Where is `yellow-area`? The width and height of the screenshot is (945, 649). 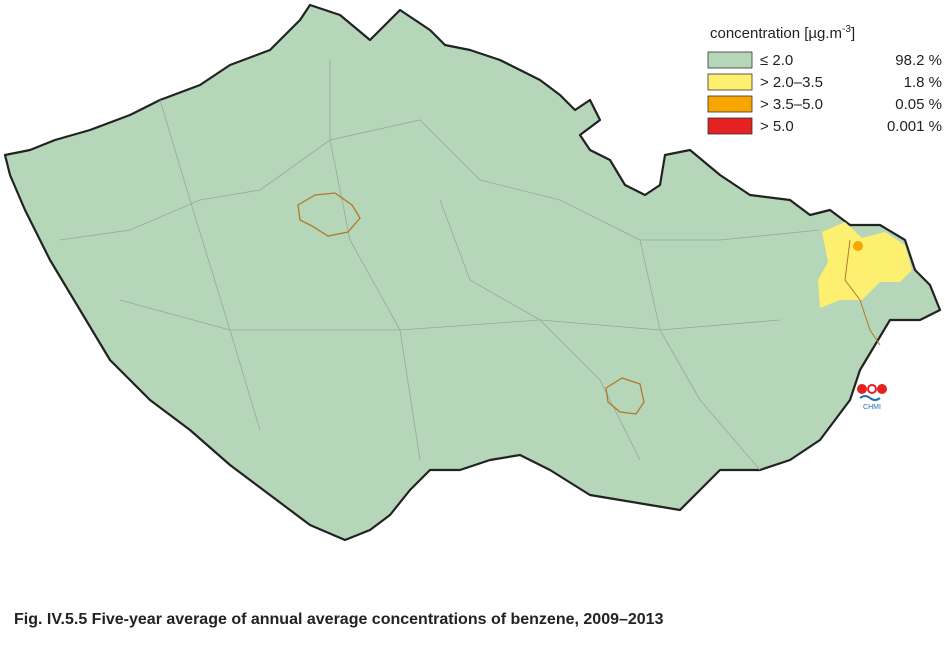
yellow-area is located at coordinates (865, 265).